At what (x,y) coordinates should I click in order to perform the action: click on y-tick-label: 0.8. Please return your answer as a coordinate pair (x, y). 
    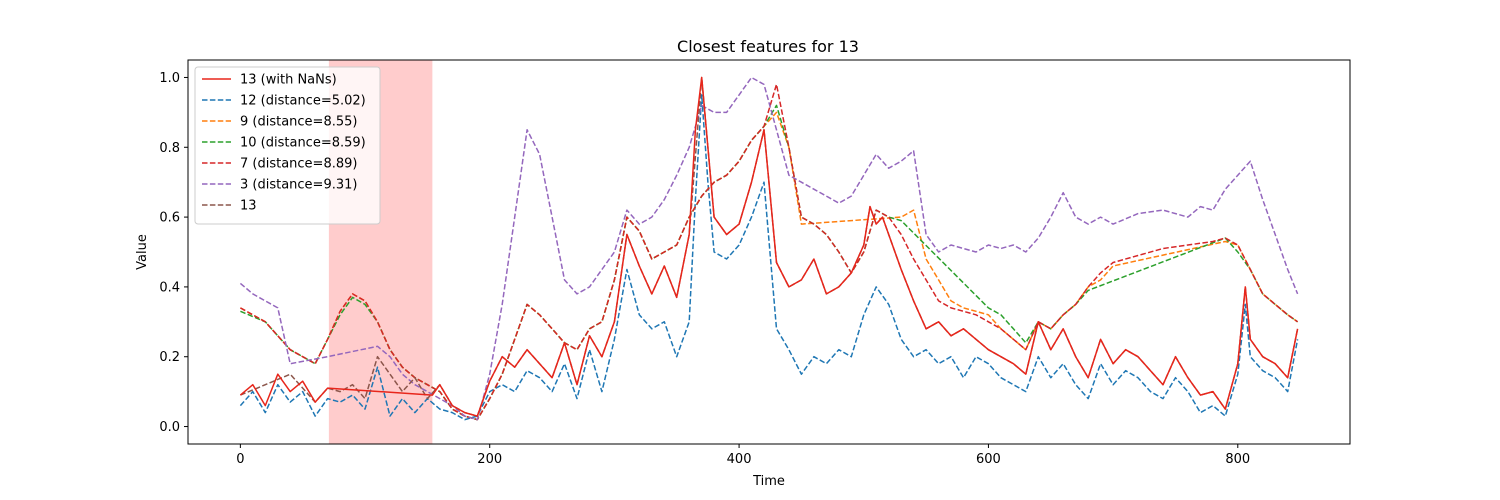
    Looking at the image, I should click on (169, 148).